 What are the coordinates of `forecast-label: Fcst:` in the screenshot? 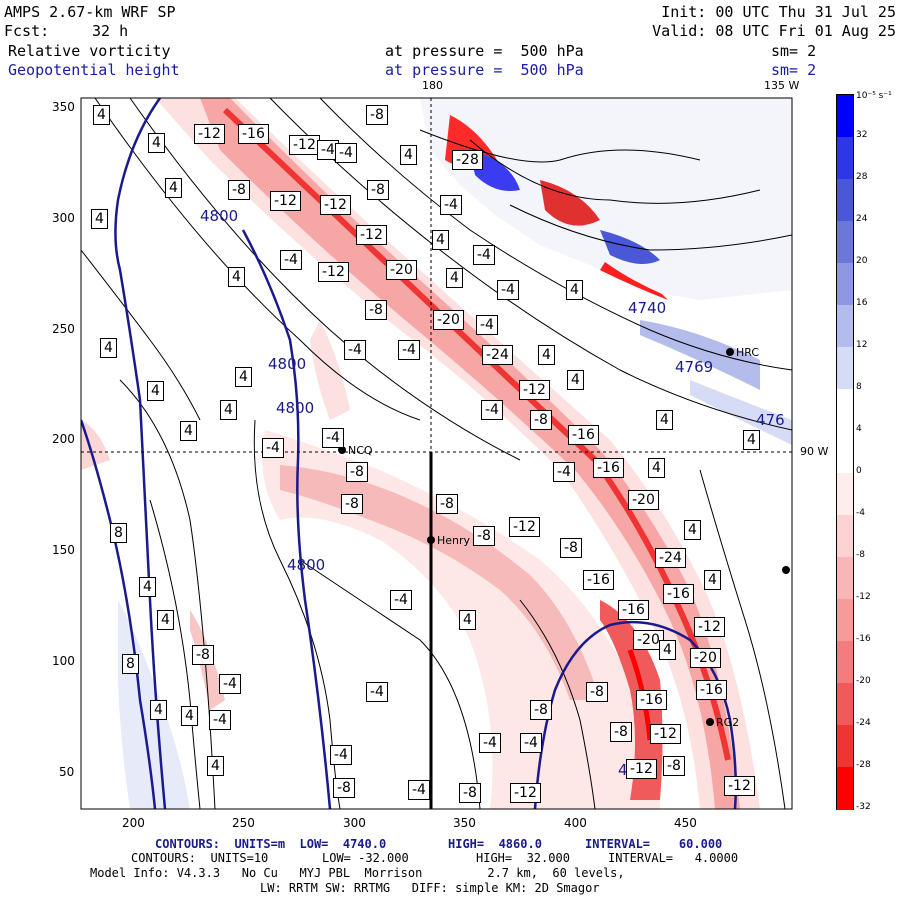 It's located at (27, 31).